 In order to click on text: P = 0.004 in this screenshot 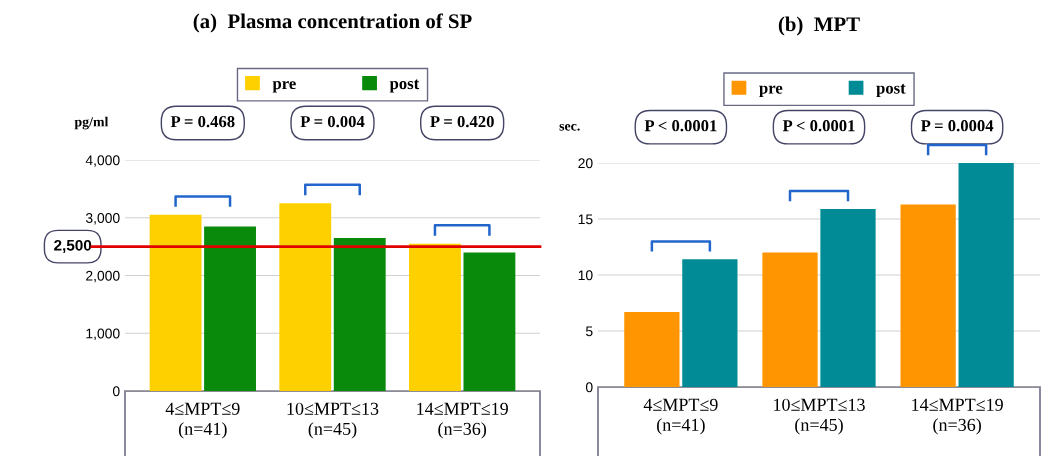, I will do `click(332, 121)`.